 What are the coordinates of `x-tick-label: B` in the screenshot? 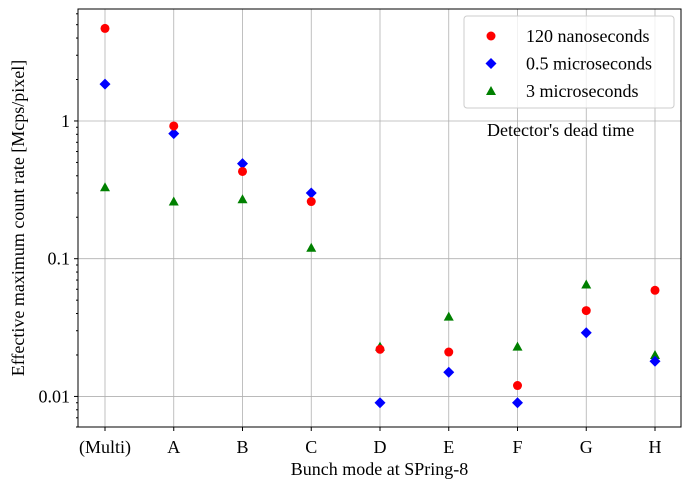 It's located at (242, 447).